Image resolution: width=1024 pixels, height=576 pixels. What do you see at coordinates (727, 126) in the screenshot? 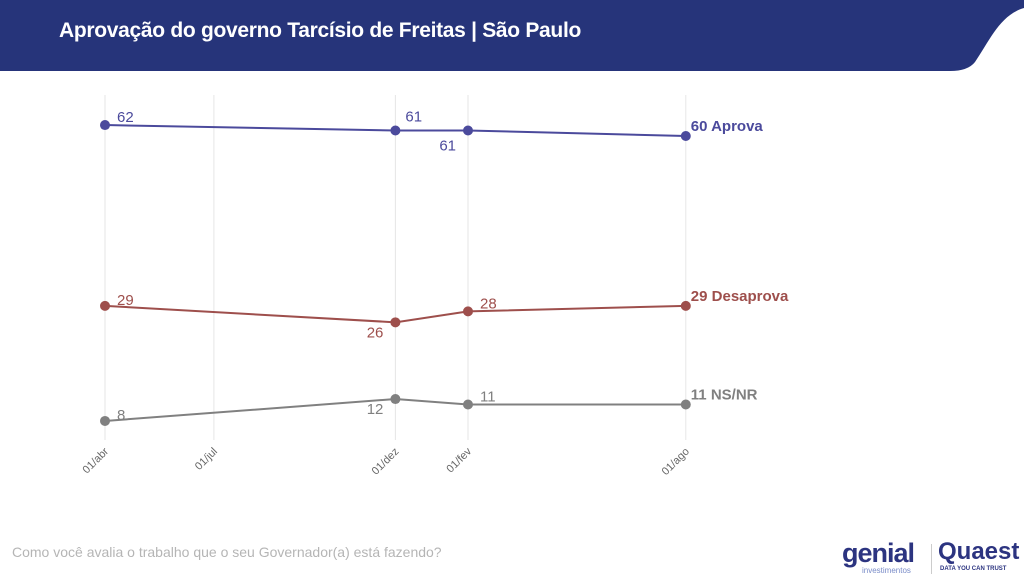
I see `series-end-label: 60 Aprova` at bounding box center [727, 126].